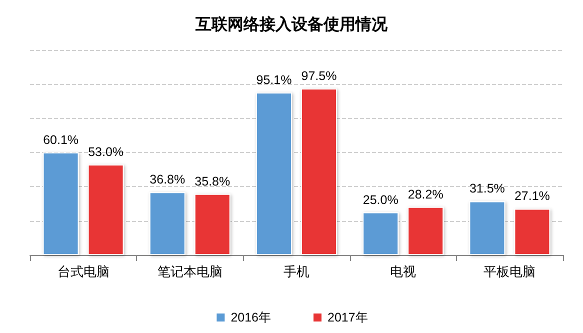 The width and height of the screenshot is (583, 333). I want to click on x-tick-label: 电视, so click(403, 271).